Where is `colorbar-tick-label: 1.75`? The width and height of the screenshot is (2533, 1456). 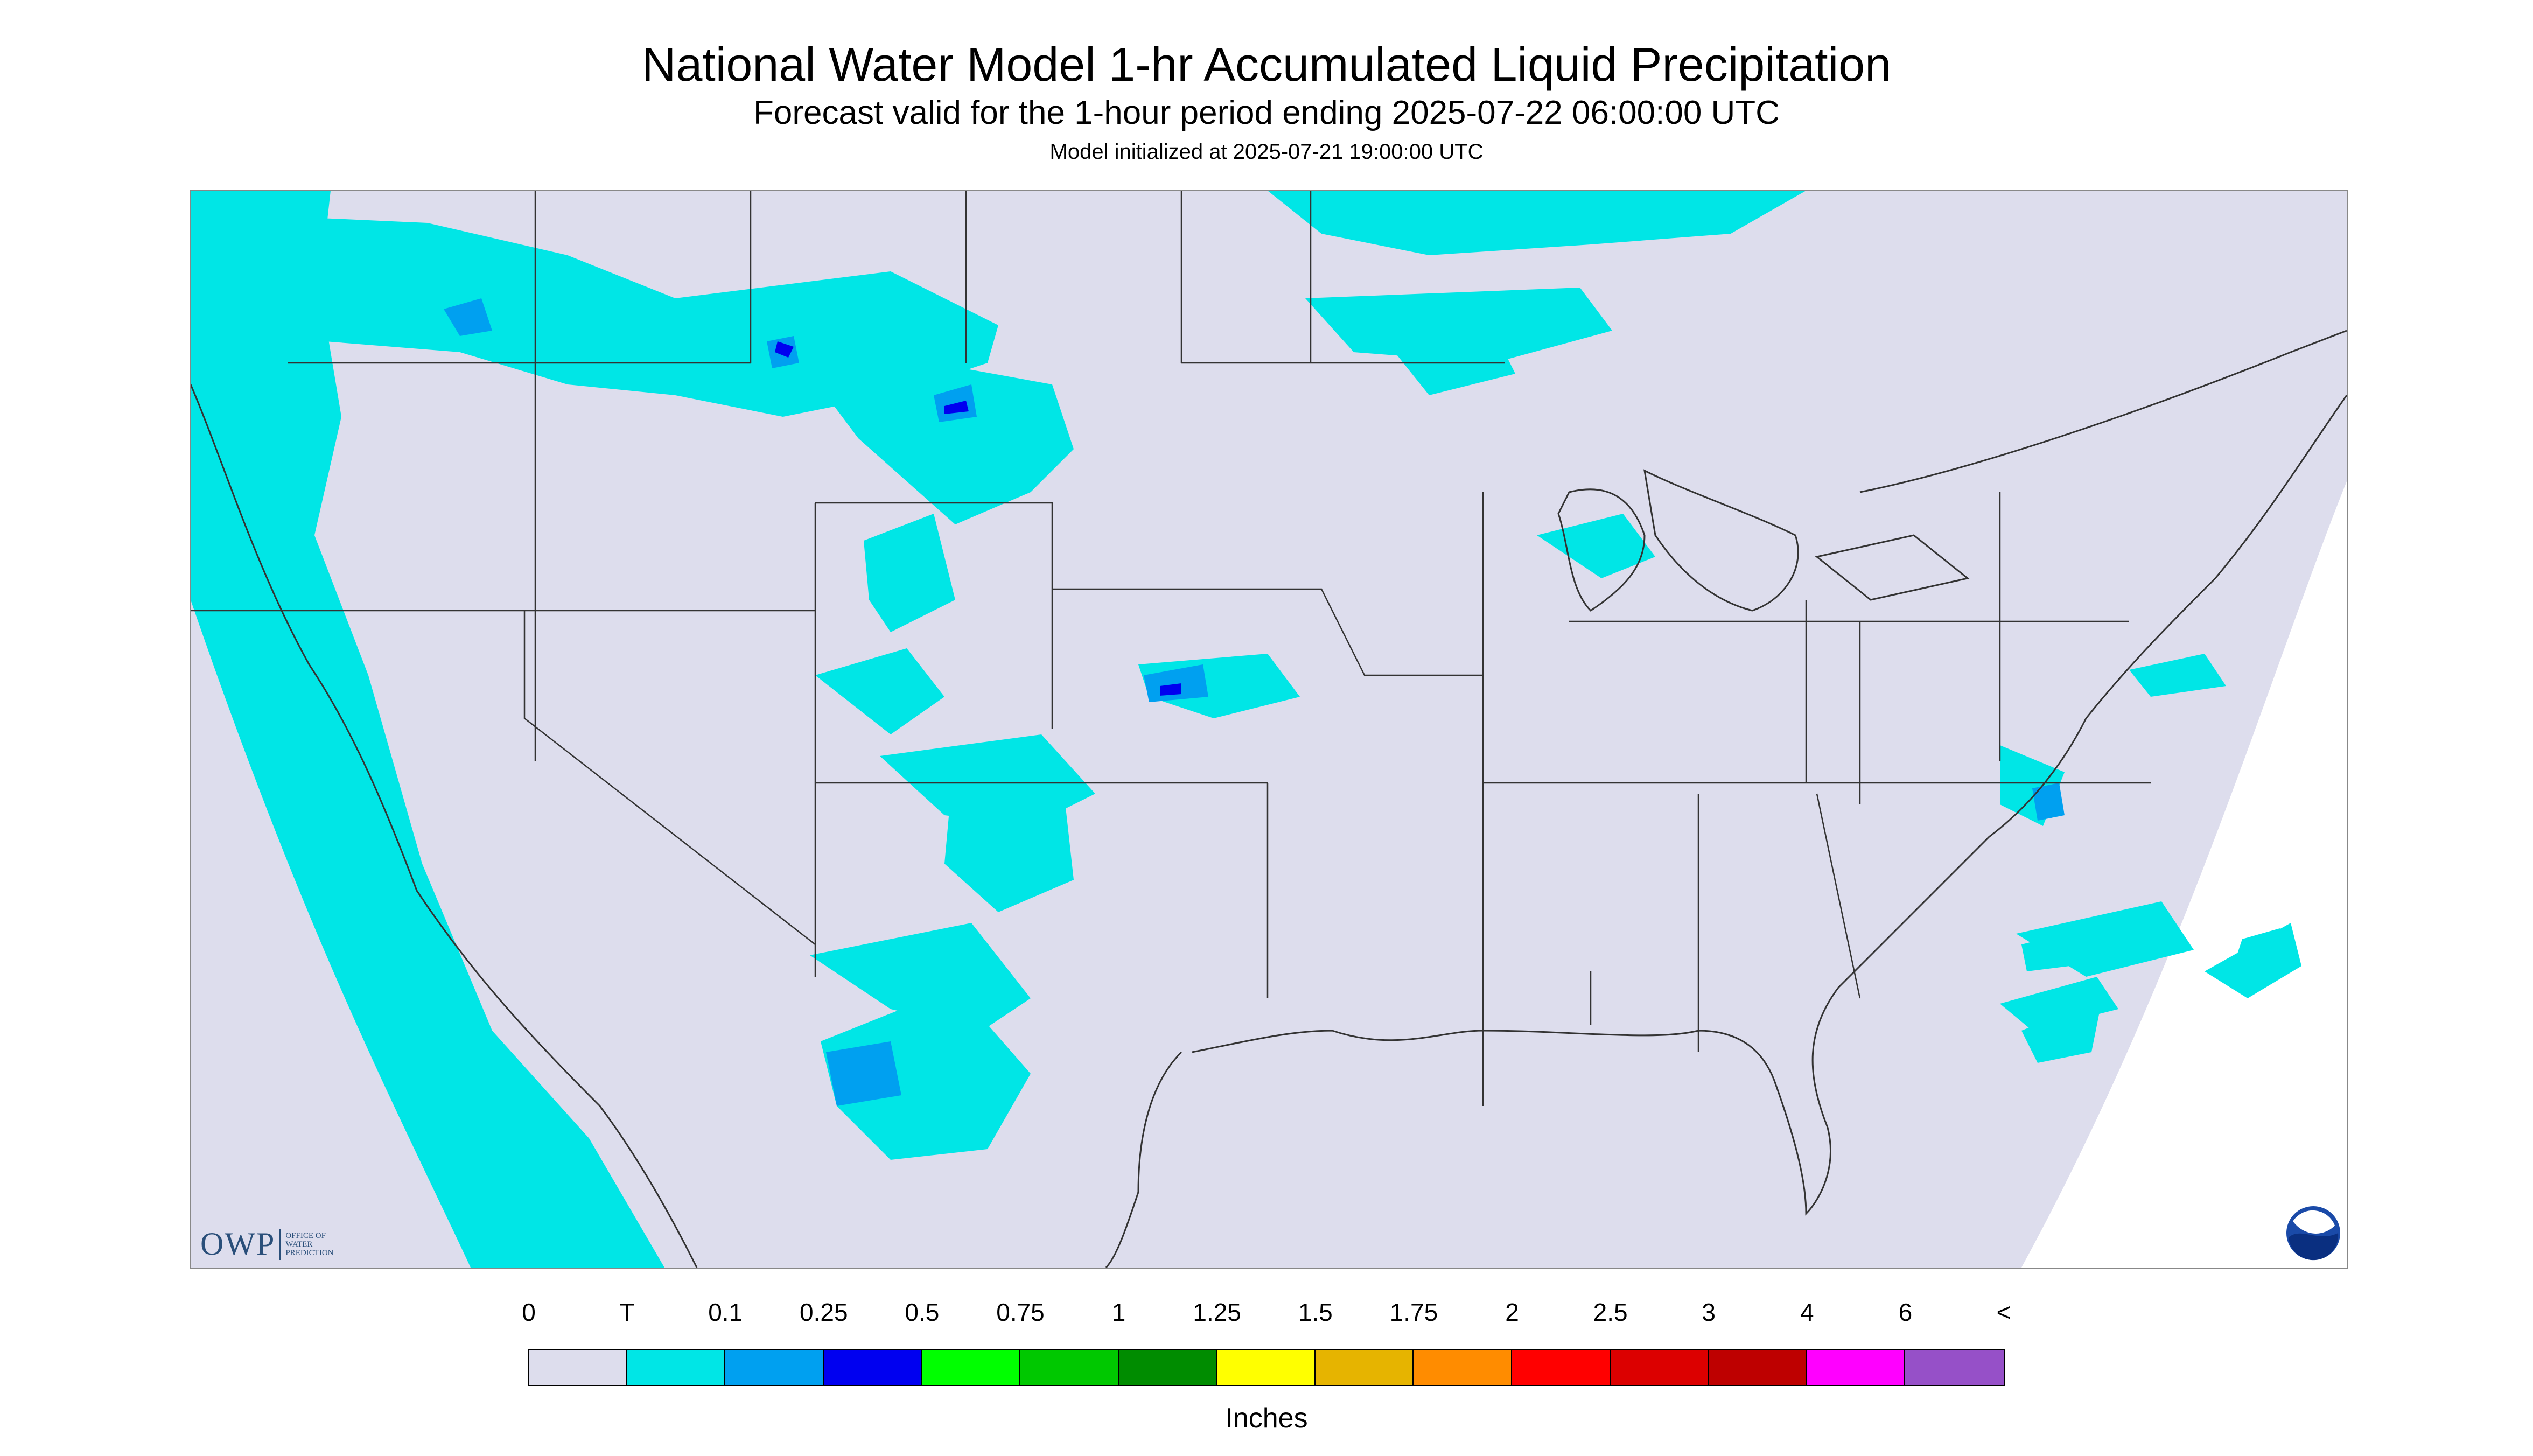
colorbar-tick-label: 1.75 is located at coordinates (1413, 1312).